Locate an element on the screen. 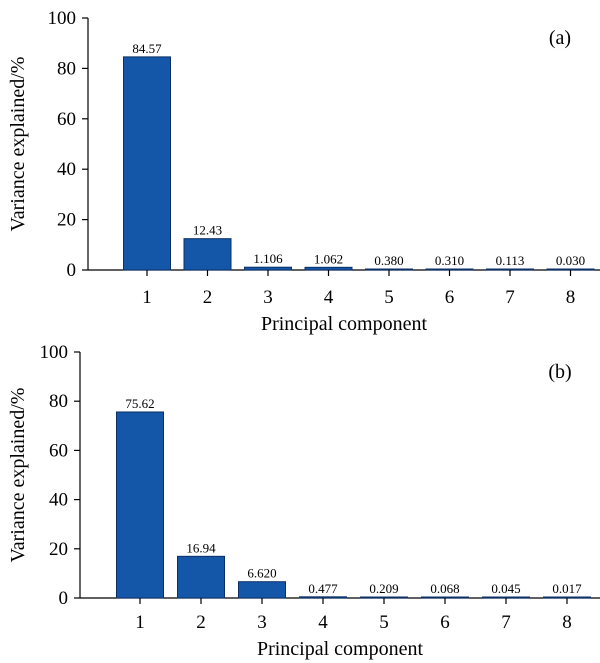  bar-data-label: 0.209 is located at coordinates (383, 588).